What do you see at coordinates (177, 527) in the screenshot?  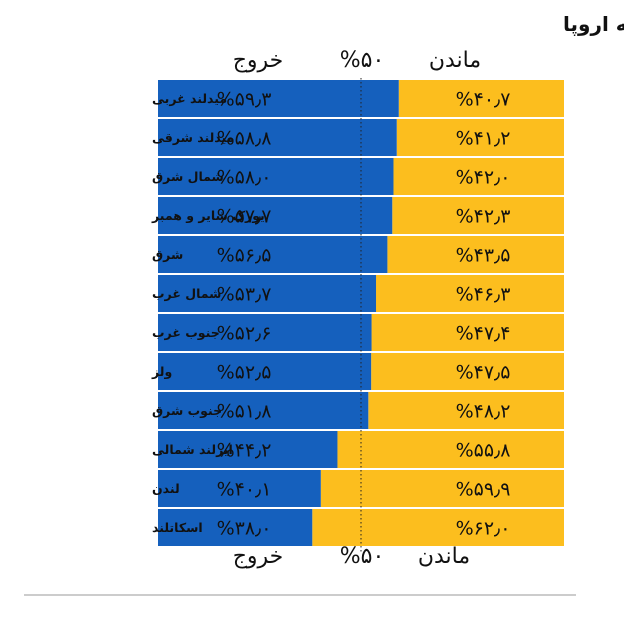 I see `category-label: اسکاتلند` at bounding box center [177, 527].